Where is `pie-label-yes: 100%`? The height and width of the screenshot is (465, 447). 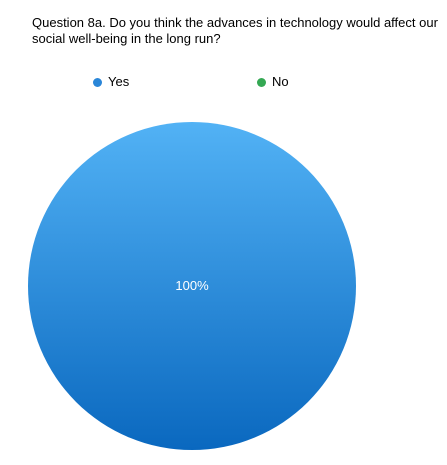
pie-label-yes: 100% is located at coordinates (192, 285).